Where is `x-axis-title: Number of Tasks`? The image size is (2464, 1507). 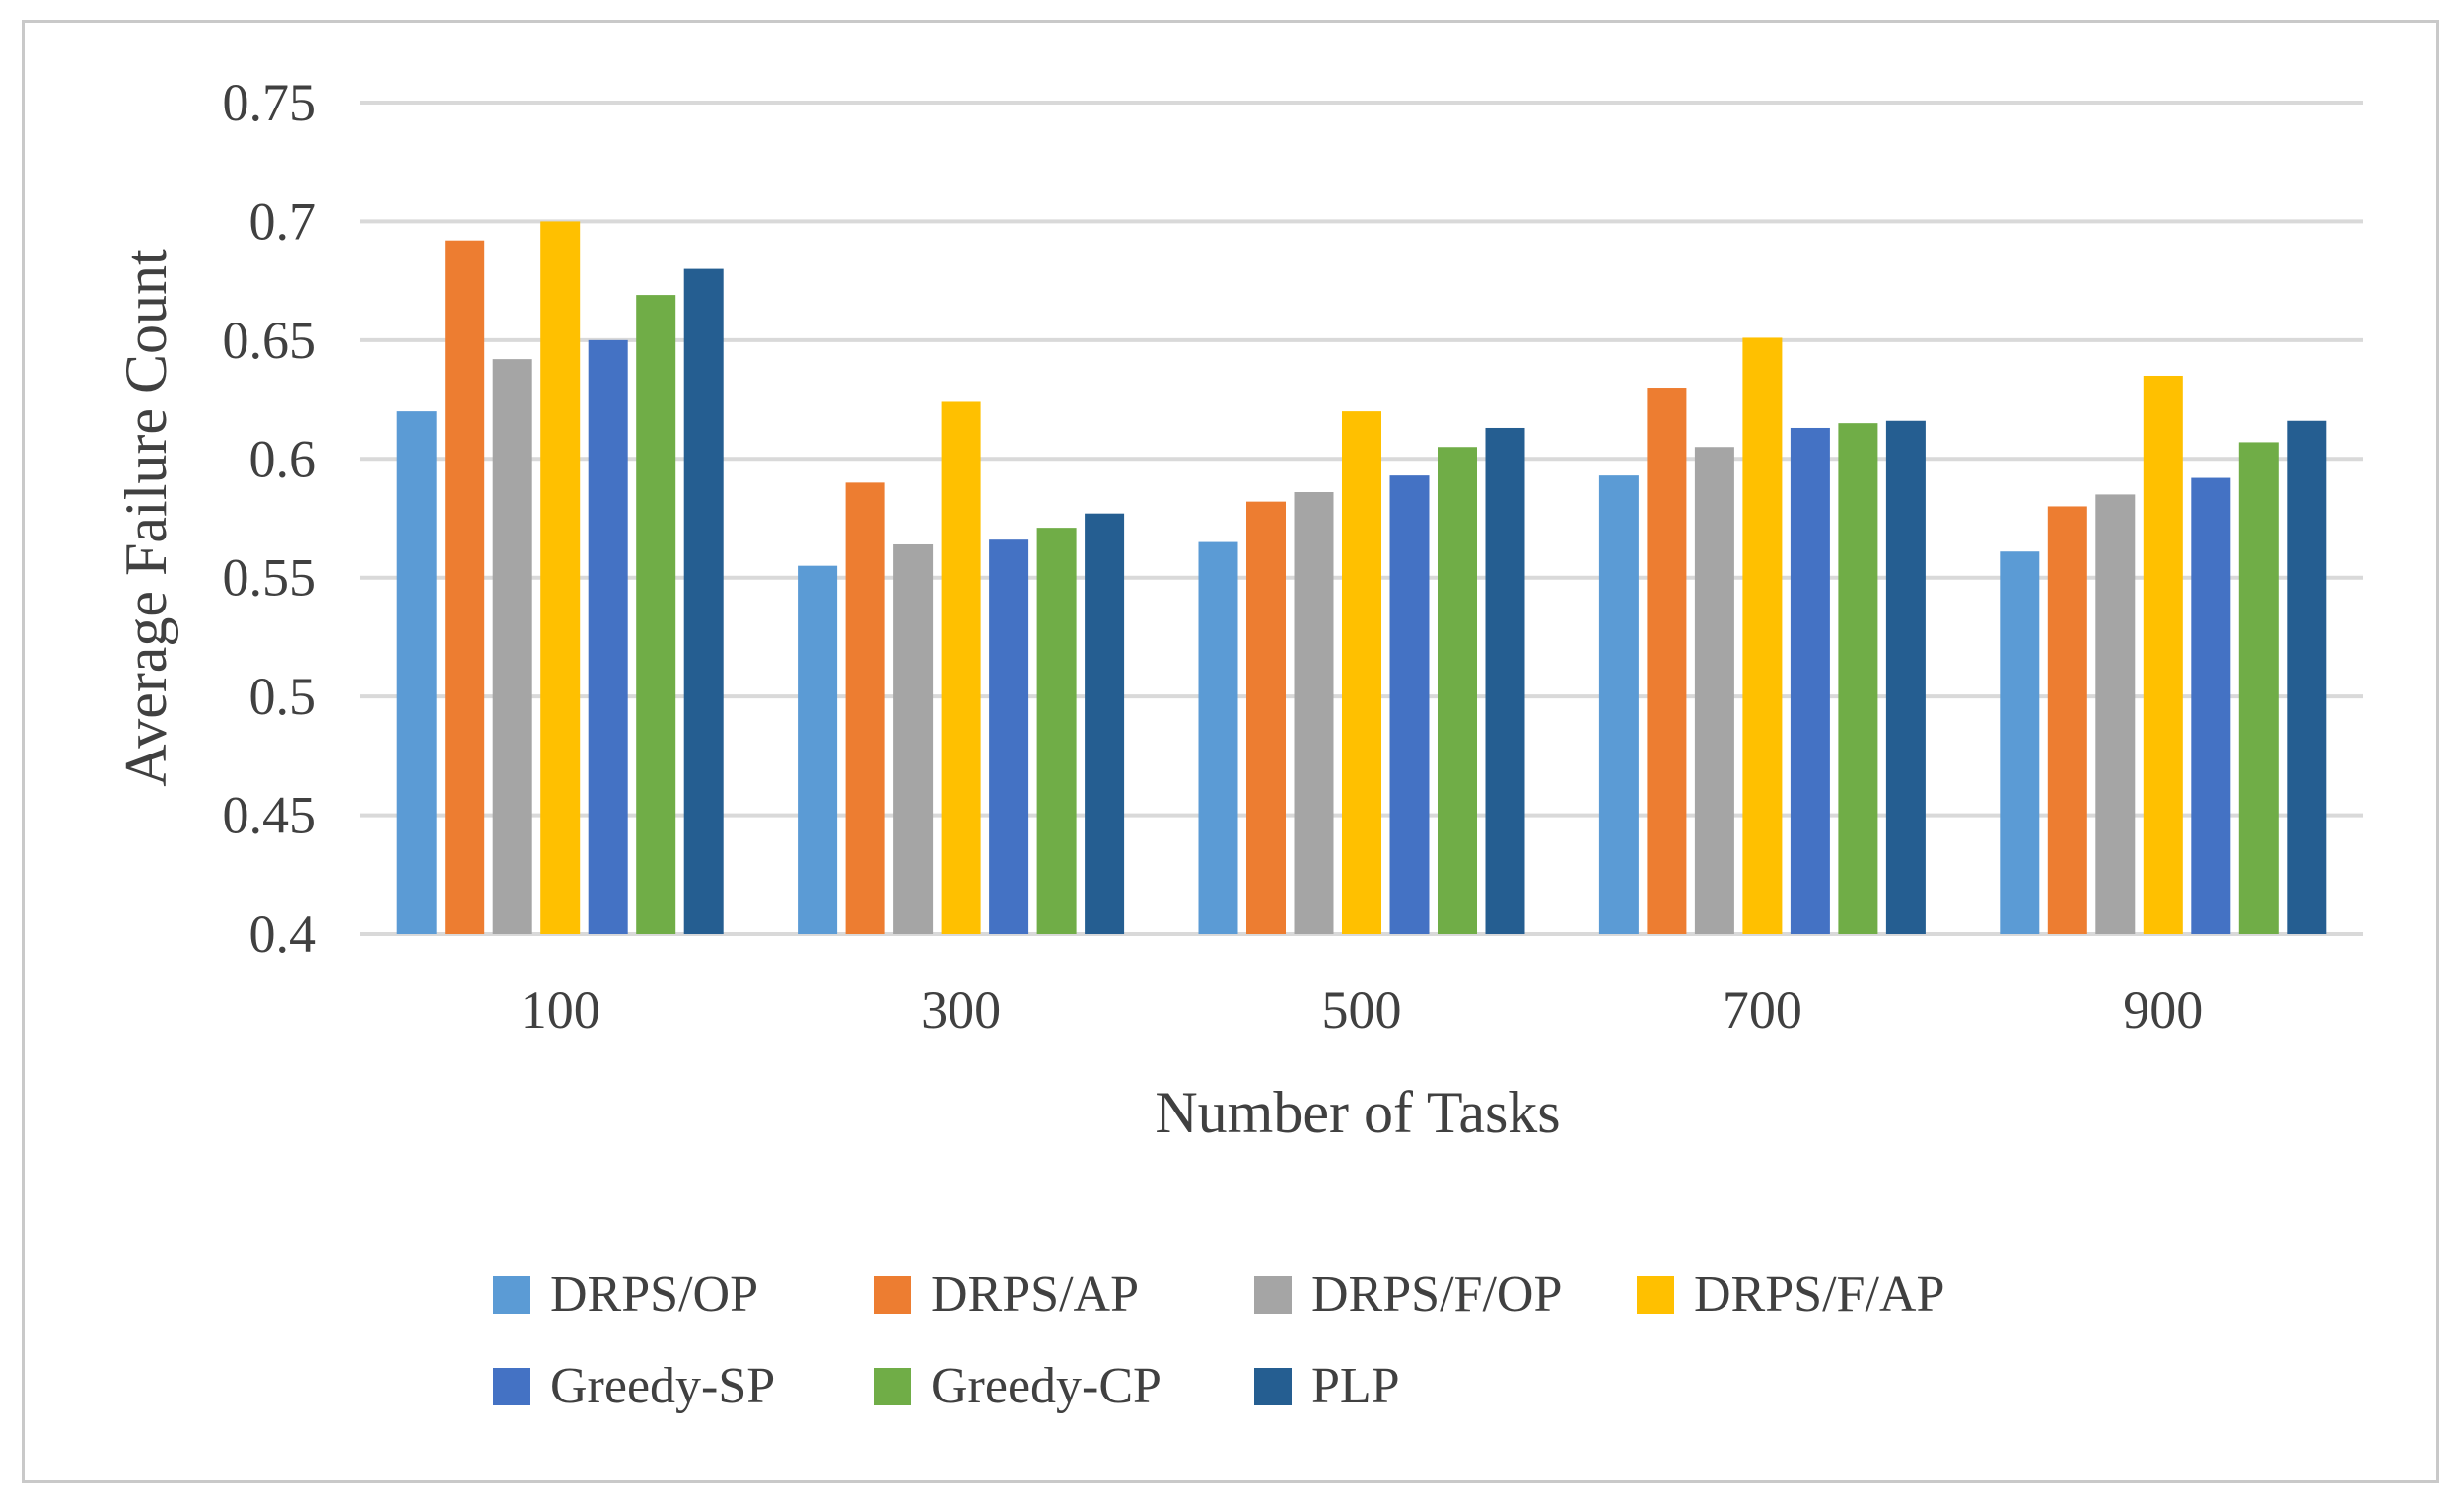
x-axis-title: Number of Tasks is located at coordinates (1357, 1112).